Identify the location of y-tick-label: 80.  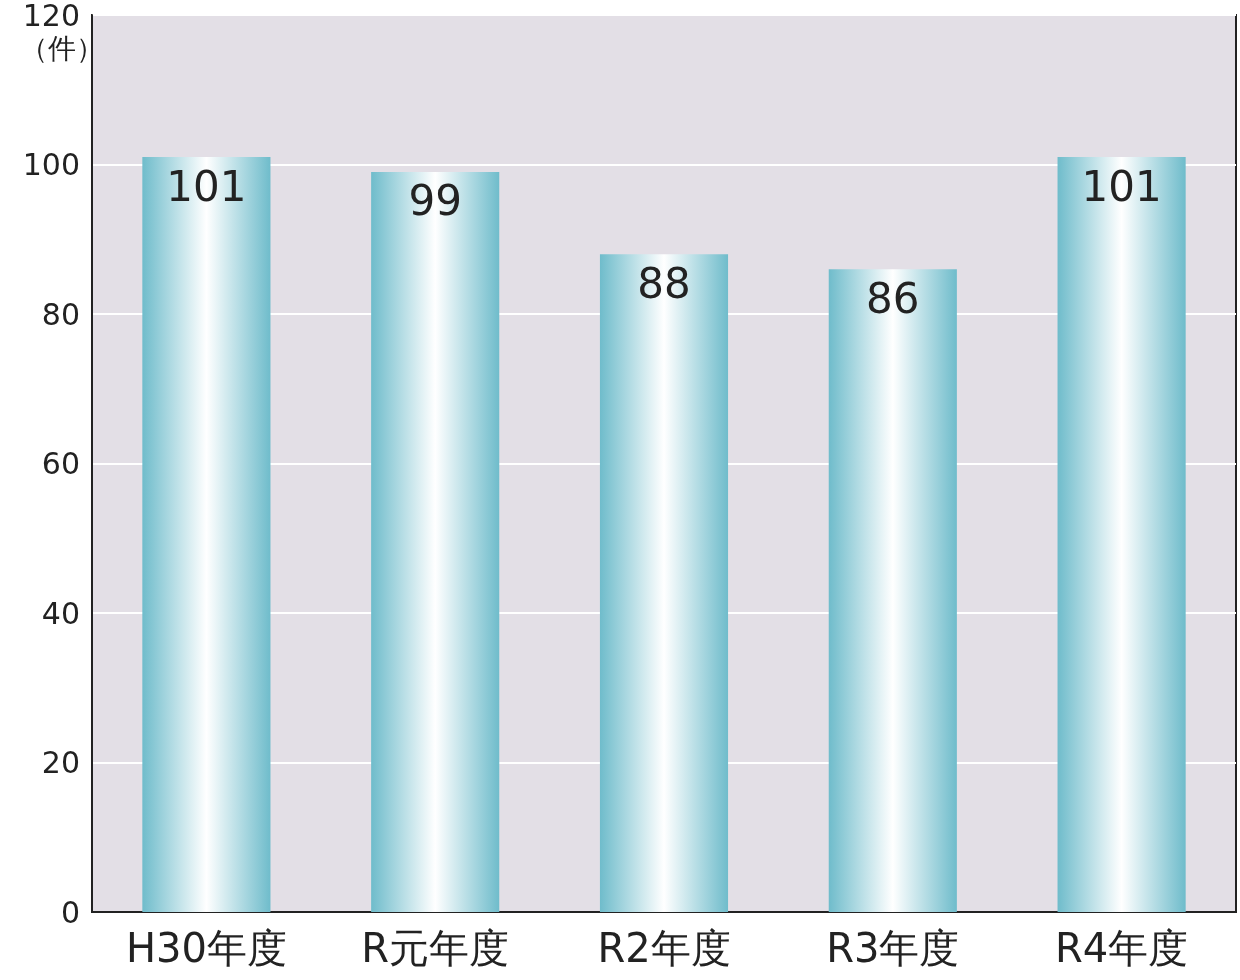
(60, 314).